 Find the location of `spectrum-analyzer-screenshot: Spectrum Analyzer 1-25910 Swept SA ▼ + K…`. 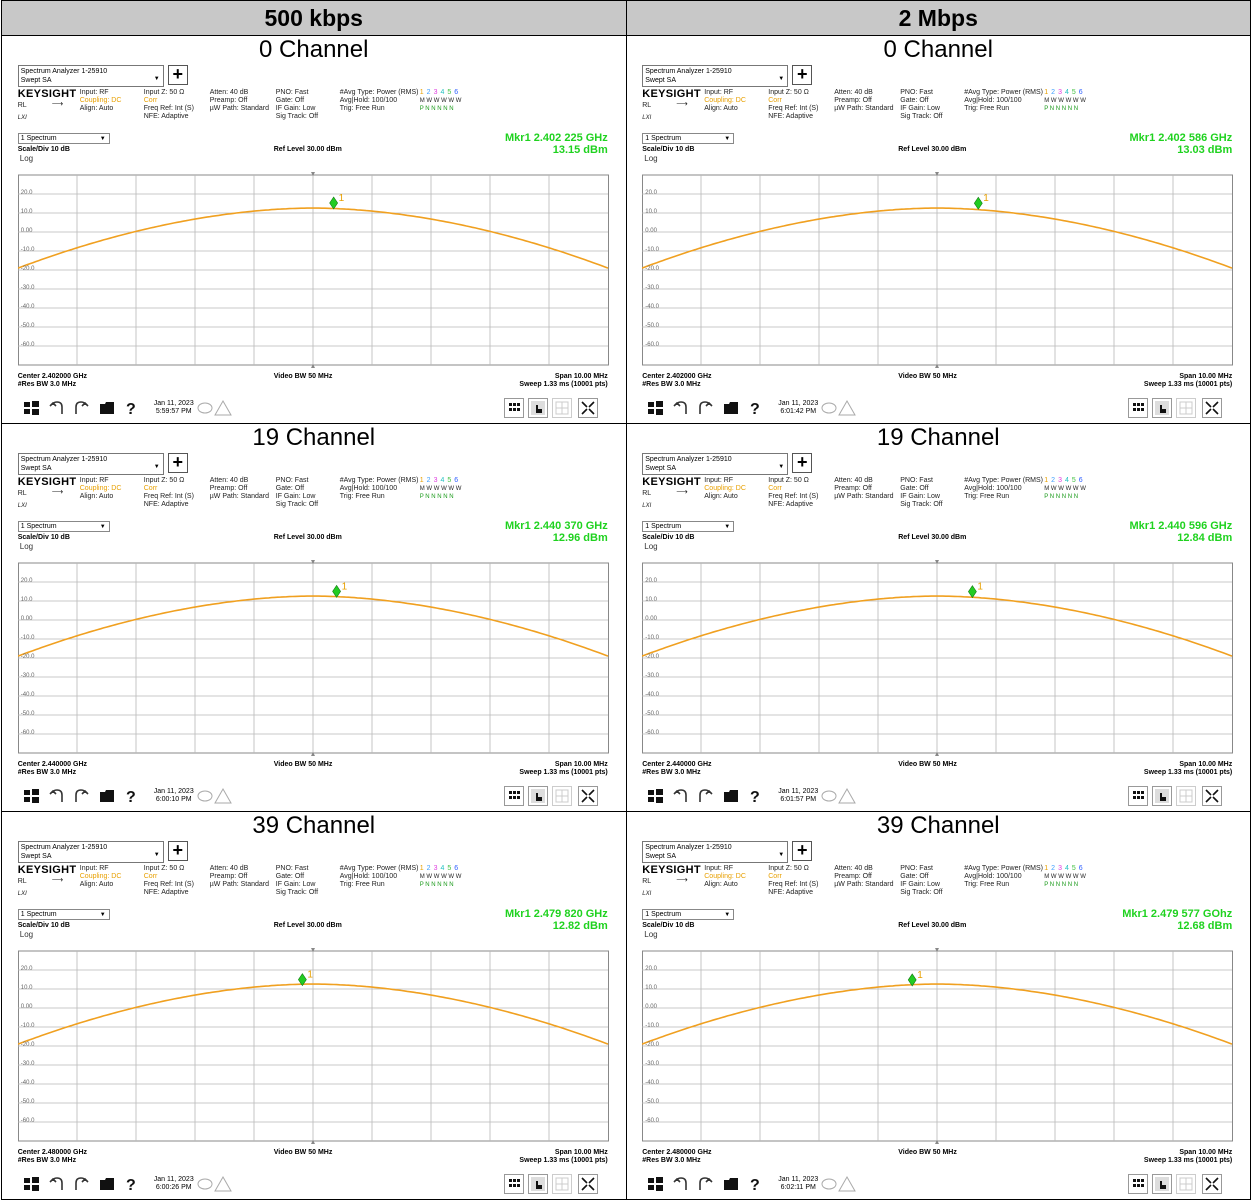

spectrum-analyzer-screenshot: Spectrum Analyzer 1-25910 Swept SA ▼ + K… is located at coordinates (938, 629).